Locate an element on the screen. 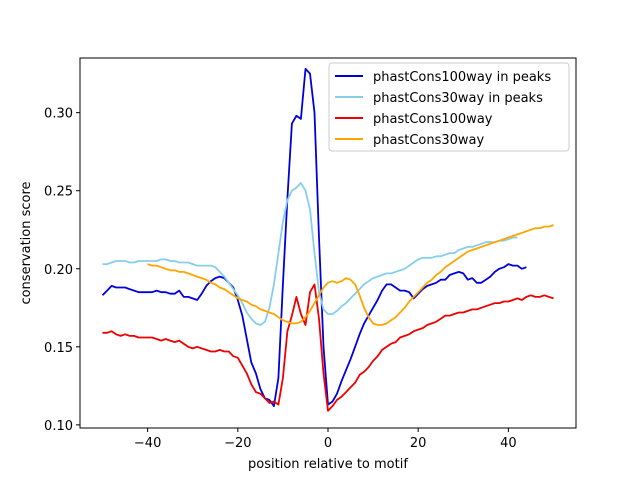 The width and height of the screenshot is (640, 480). legend-box is located at coordinates (449, 107).